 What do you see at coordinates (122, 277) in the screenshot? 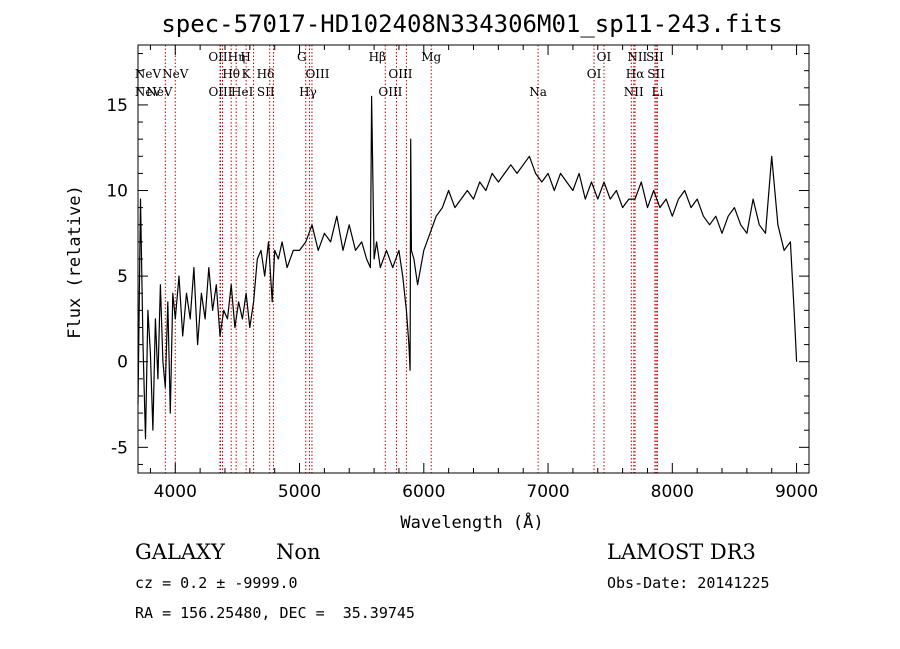
I see `y-tick-label: 5` at bounding box center [122, 277].